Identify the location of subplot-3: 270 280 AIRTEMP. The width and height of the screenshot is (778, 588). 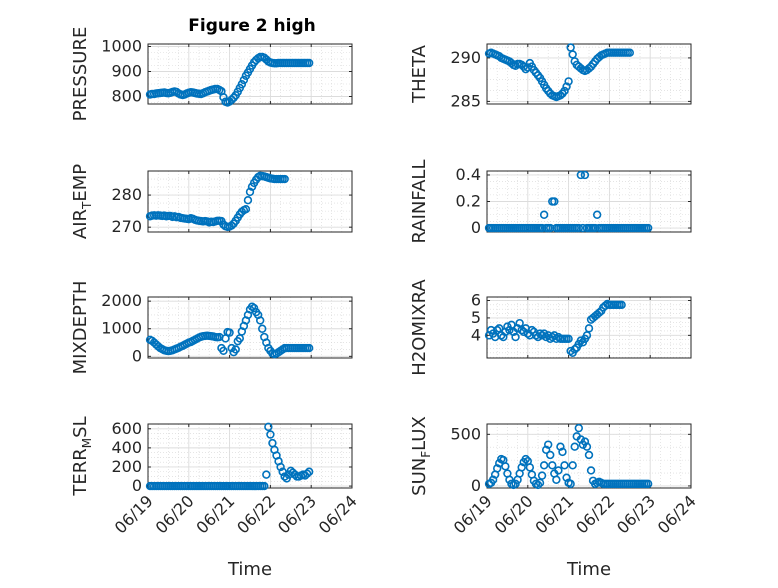
(211, 201).